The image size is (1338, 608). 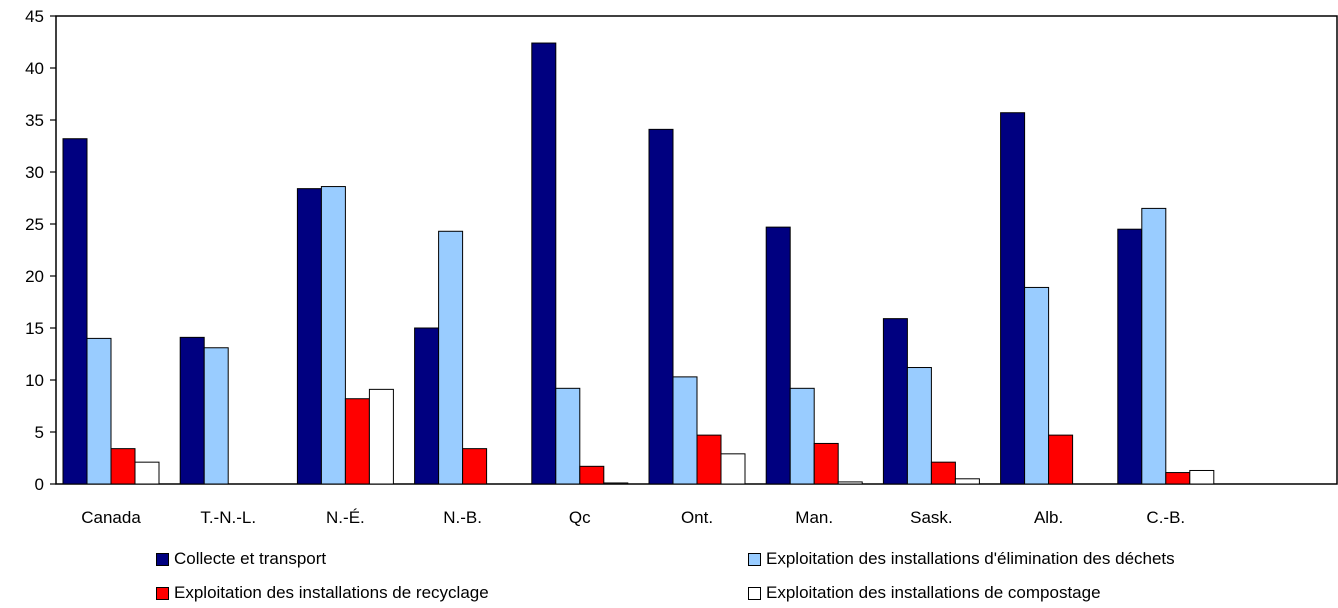 What do you see at coordinates (34, 328) in the screenshot?
I see `y-tick-label: 15` at bounding box center [34, 328].